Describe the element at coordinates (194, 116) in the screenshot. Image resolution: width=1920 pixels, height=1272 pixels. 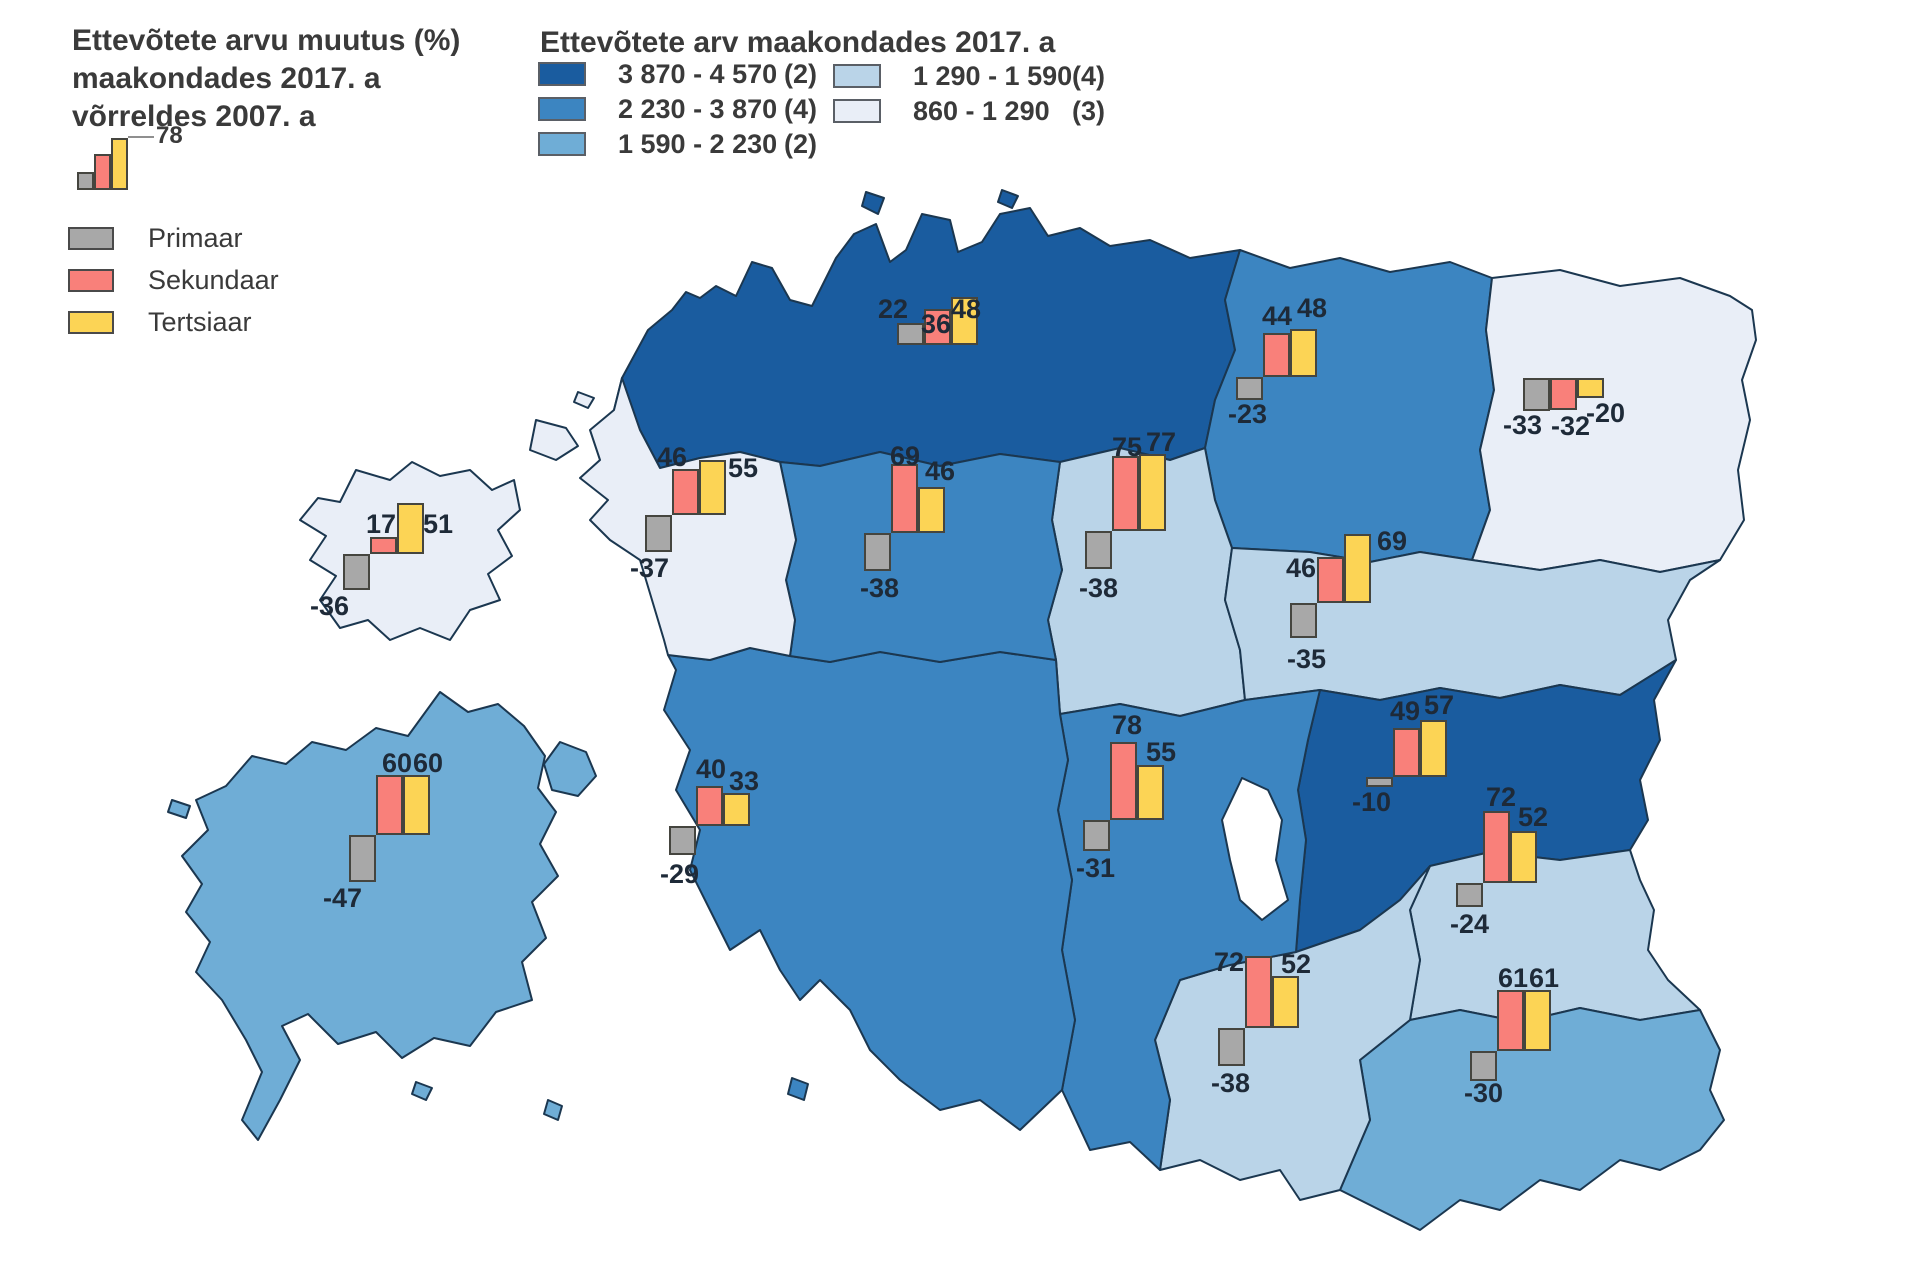
I see `change-legend-title-line3: võrreldes 2007. a` at that location.